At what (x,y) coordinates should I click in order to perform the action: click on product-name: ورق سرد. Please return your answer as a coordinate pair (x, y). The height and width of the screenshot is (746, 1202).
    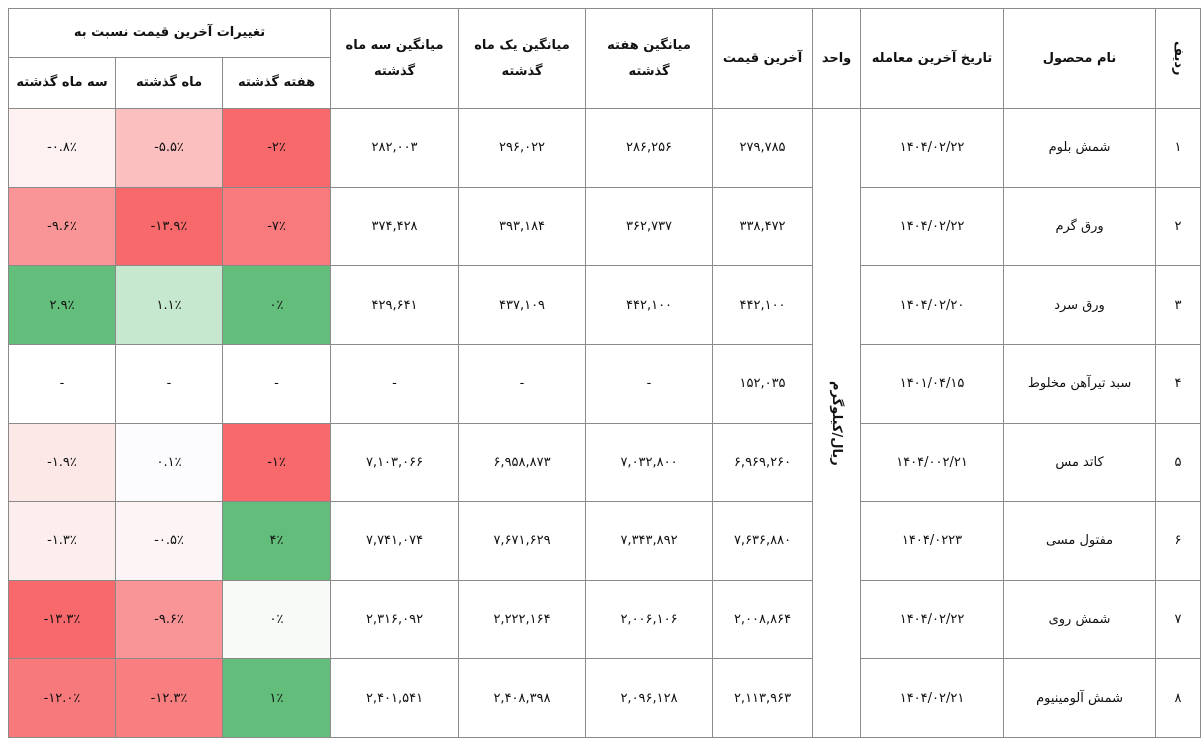
    Looking at the image, I should click on (1080, 305).